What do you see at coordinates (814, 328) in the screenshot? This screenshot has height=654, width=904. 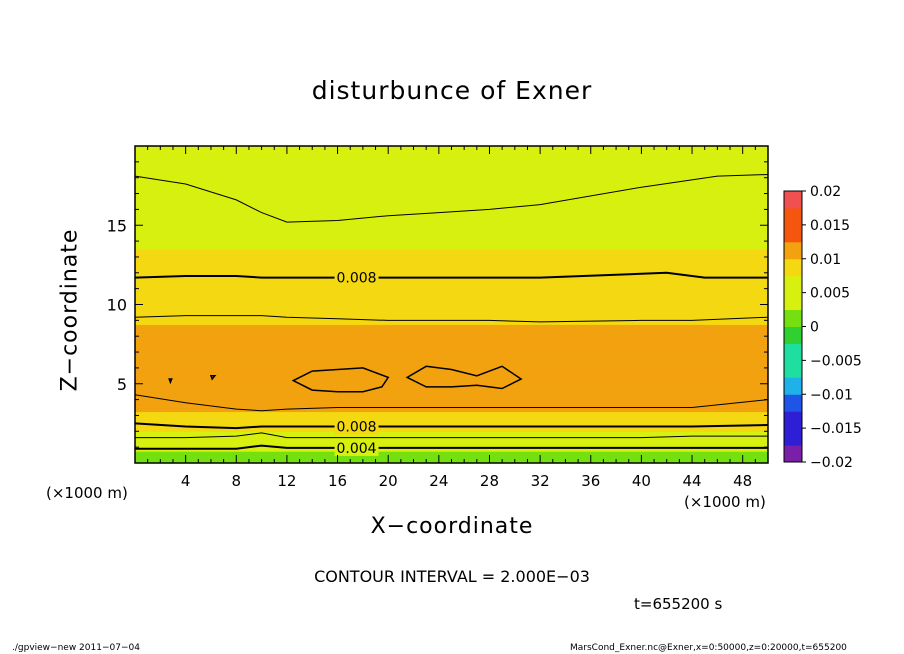 I see `colorbar-tick-label: 0` at bounding box center [814, 328].